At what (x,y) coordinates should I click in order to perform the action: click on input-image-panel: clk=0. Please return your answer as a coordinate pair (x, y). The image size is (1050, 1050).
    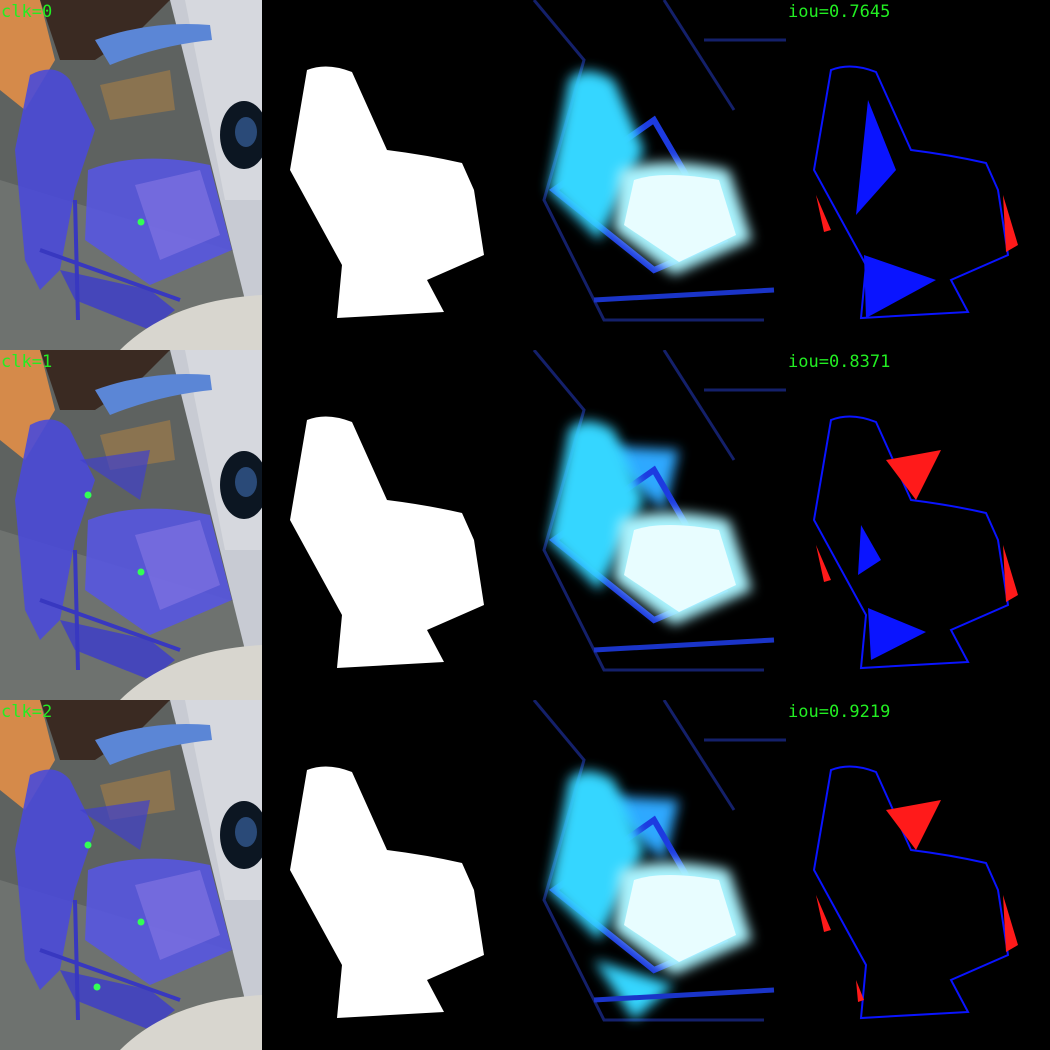
    Looking at the image, I should click on (131, 175).